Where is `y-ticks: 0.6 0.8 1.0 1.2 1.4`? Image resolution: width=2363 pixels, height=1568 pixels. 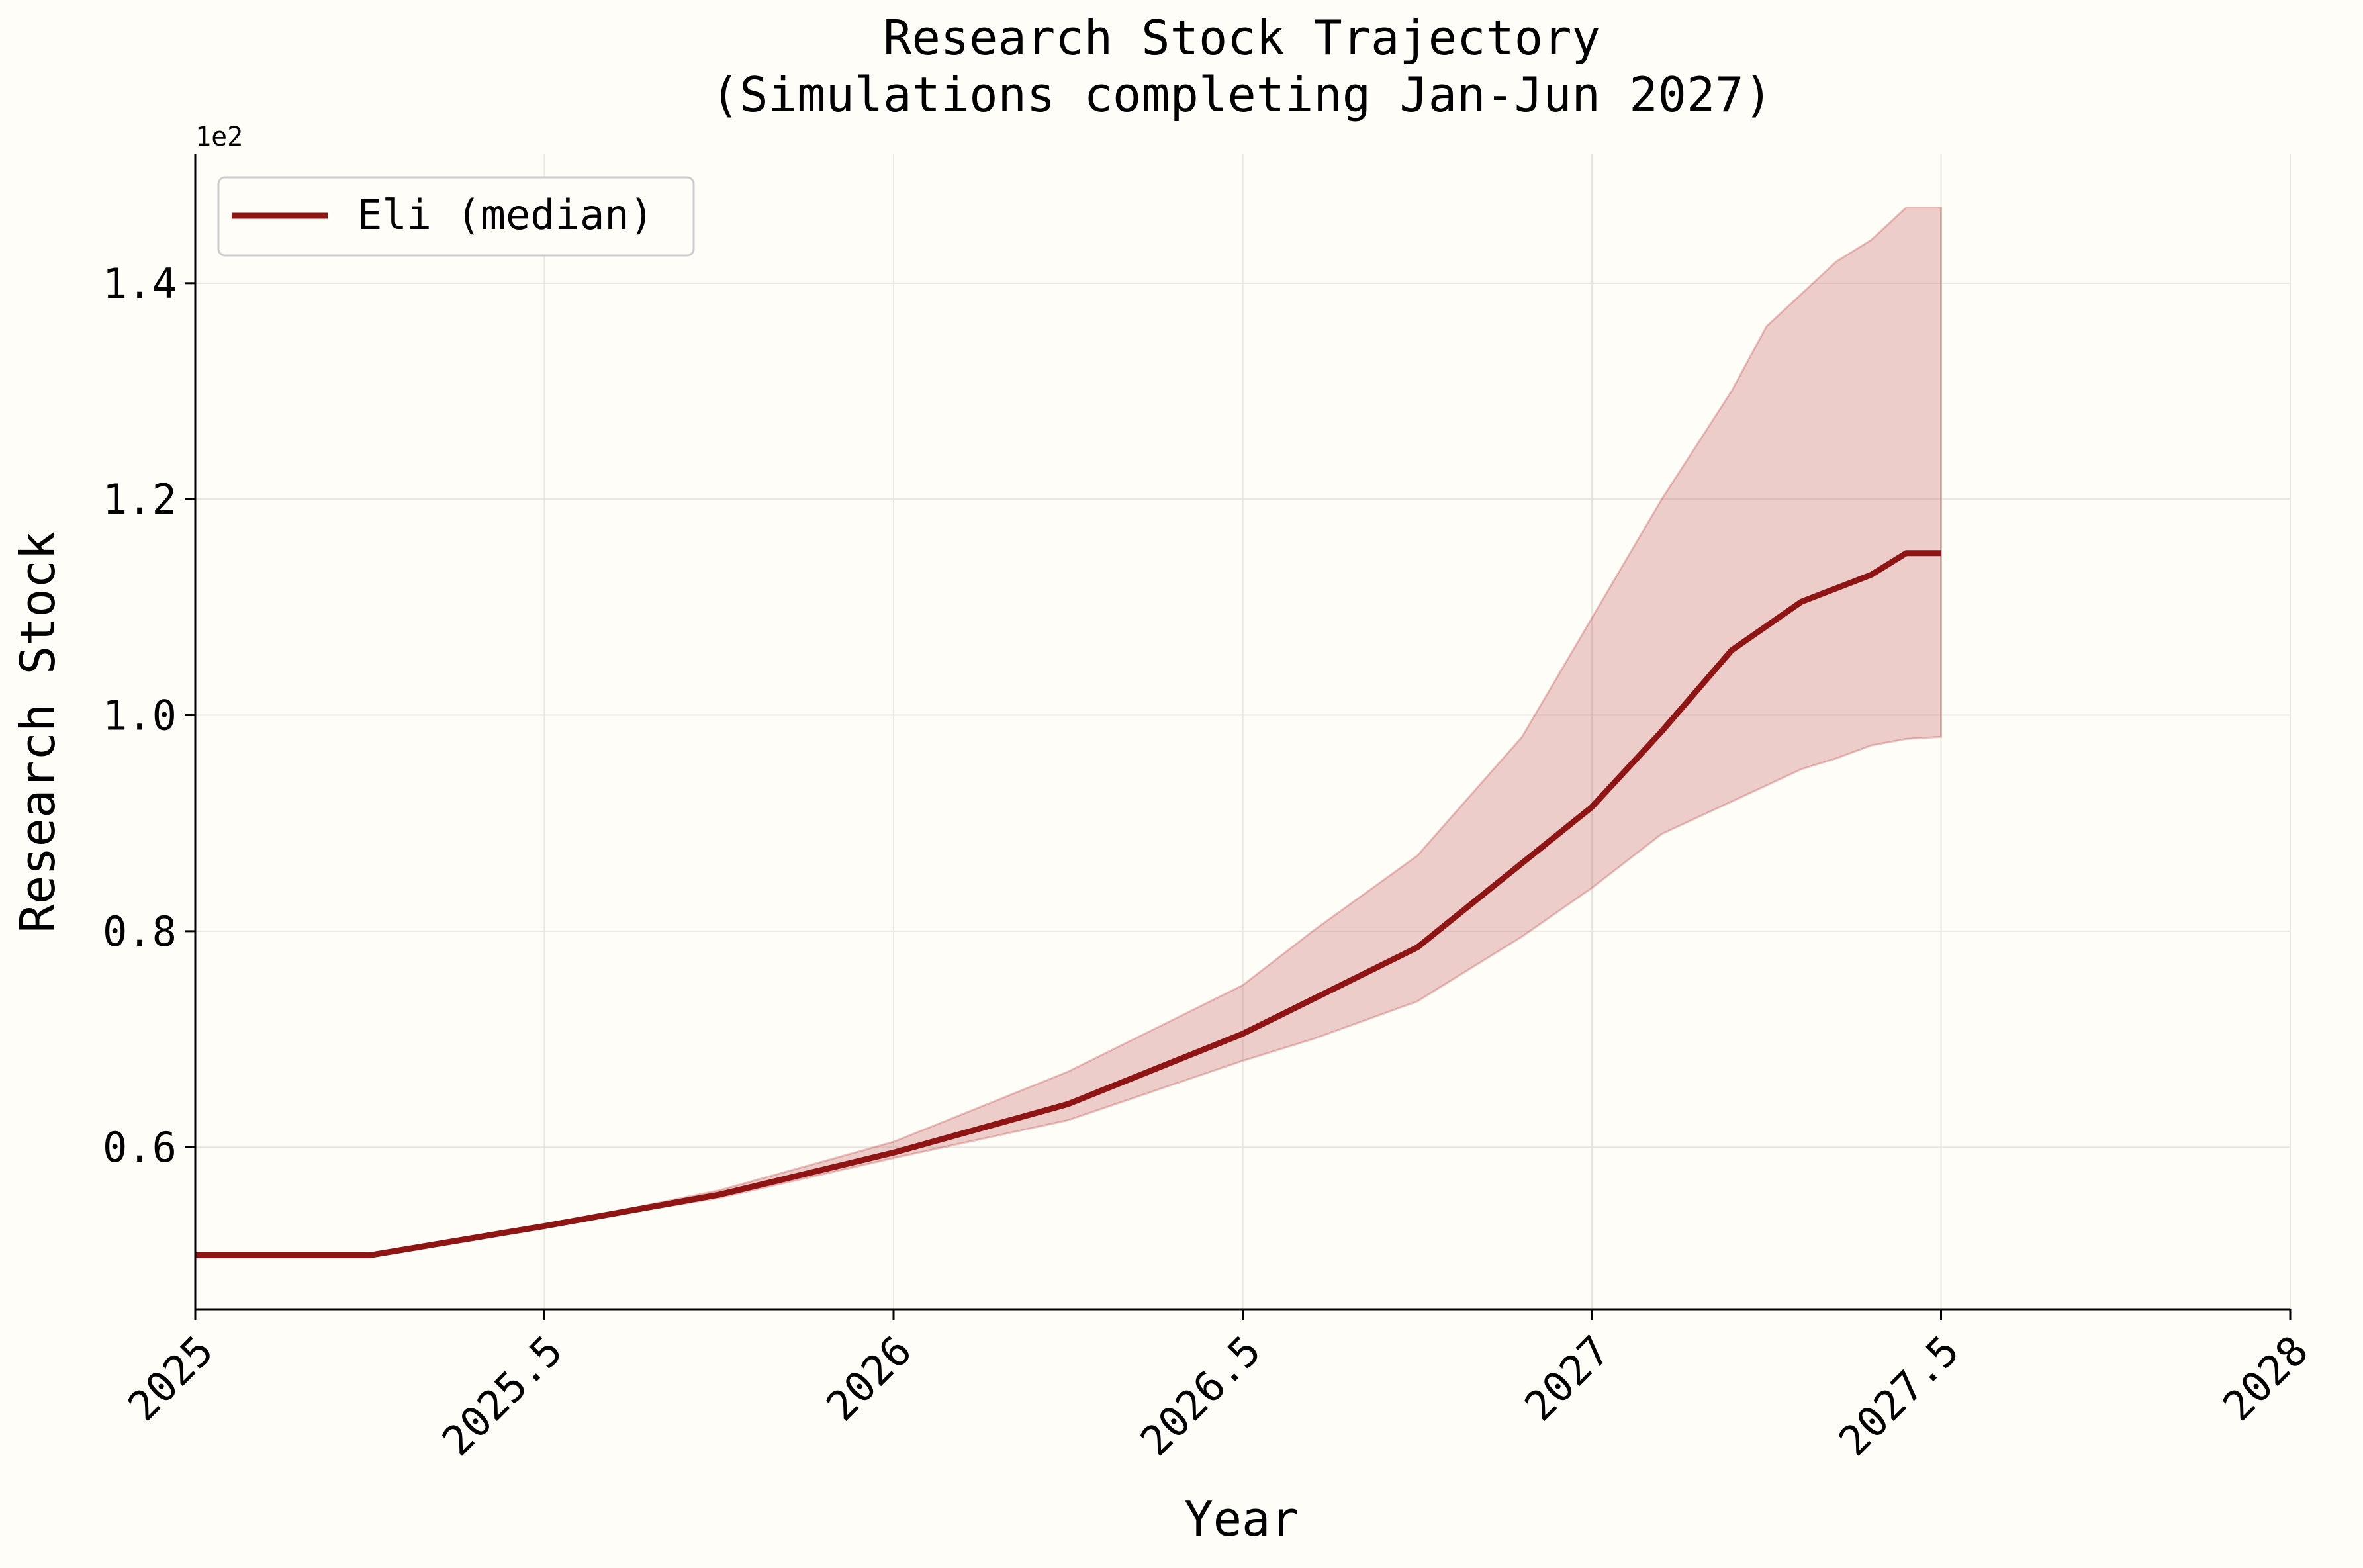 y-ticks: 0.6 0.8 1.0 1.2 1.4 is located at coordinates (149, 715).